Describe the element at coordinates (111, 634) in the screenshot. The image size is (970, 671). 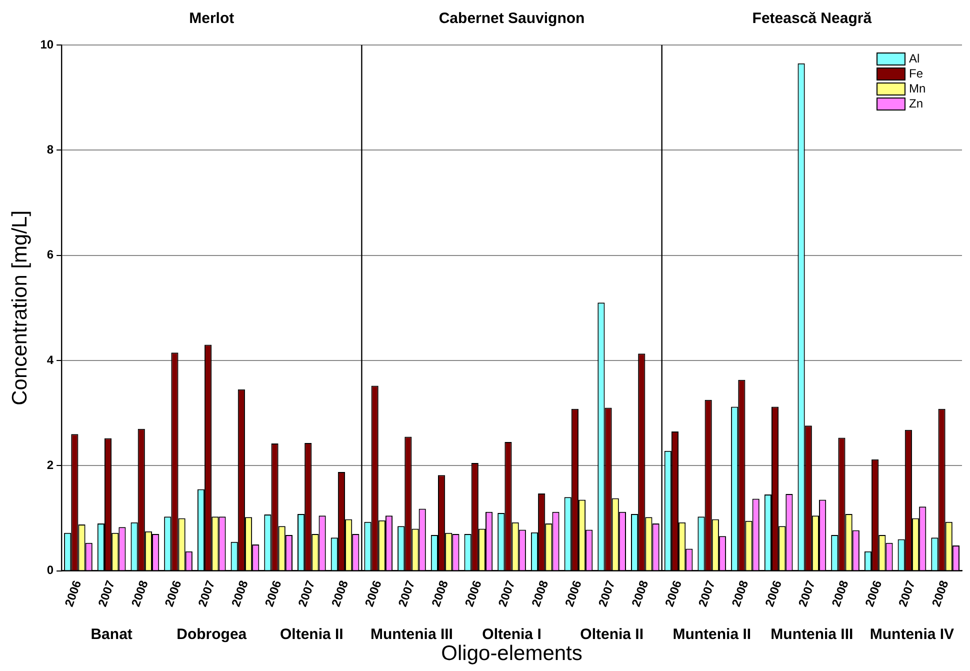
I see `text: Banat` at that location.